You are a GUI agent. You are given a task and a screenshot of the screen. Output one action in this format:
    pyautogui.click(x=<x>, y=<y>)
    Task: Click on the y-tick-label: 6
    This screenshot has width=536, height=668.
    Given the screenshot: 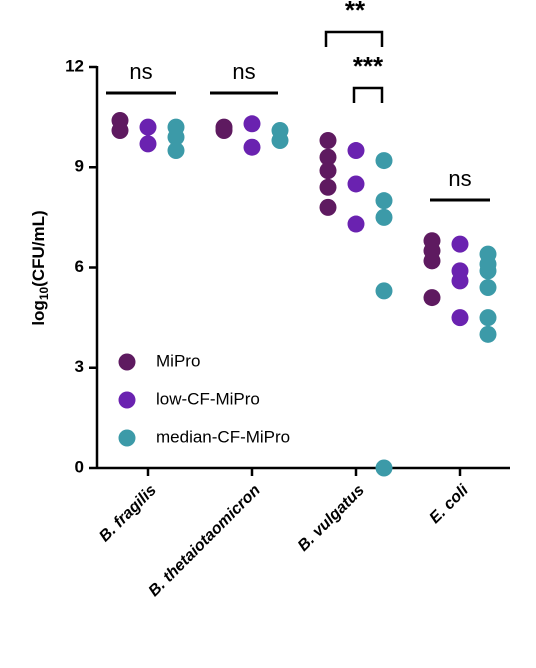 What is the action you would take?
    pyautogui.click(x=79, y=266)
    